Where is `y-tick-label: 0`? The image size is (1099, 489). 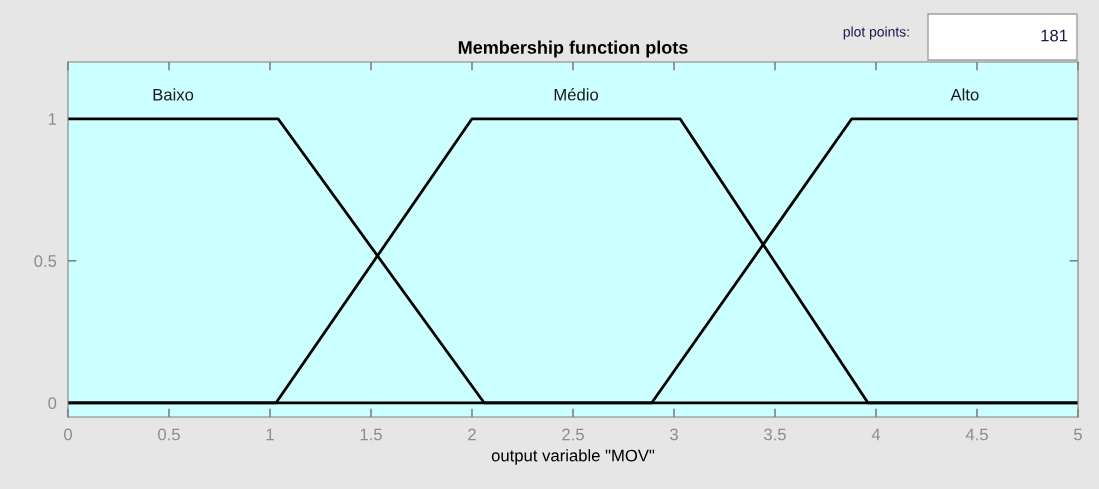 y-tick-label: 0 is located at coordinates (52, 403).